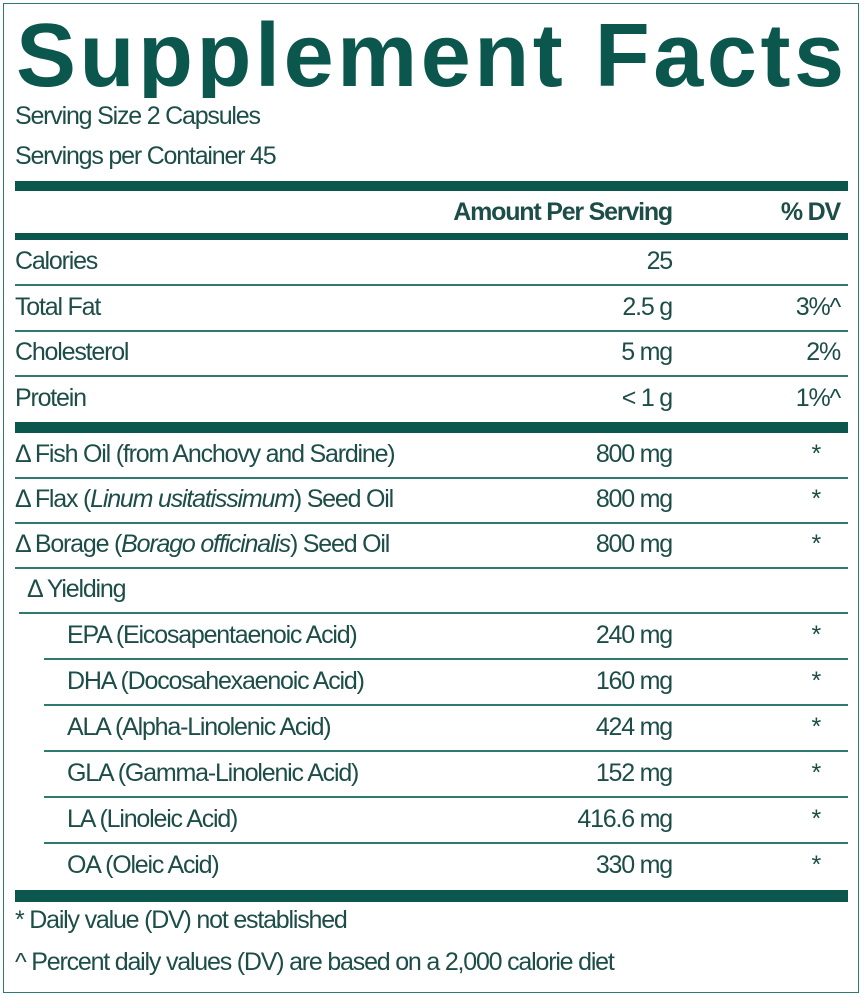 Image resolution: width=865 pixels, height=1000 pixels. I want to click on title-text: Supplement Facts, so click(430, 53).